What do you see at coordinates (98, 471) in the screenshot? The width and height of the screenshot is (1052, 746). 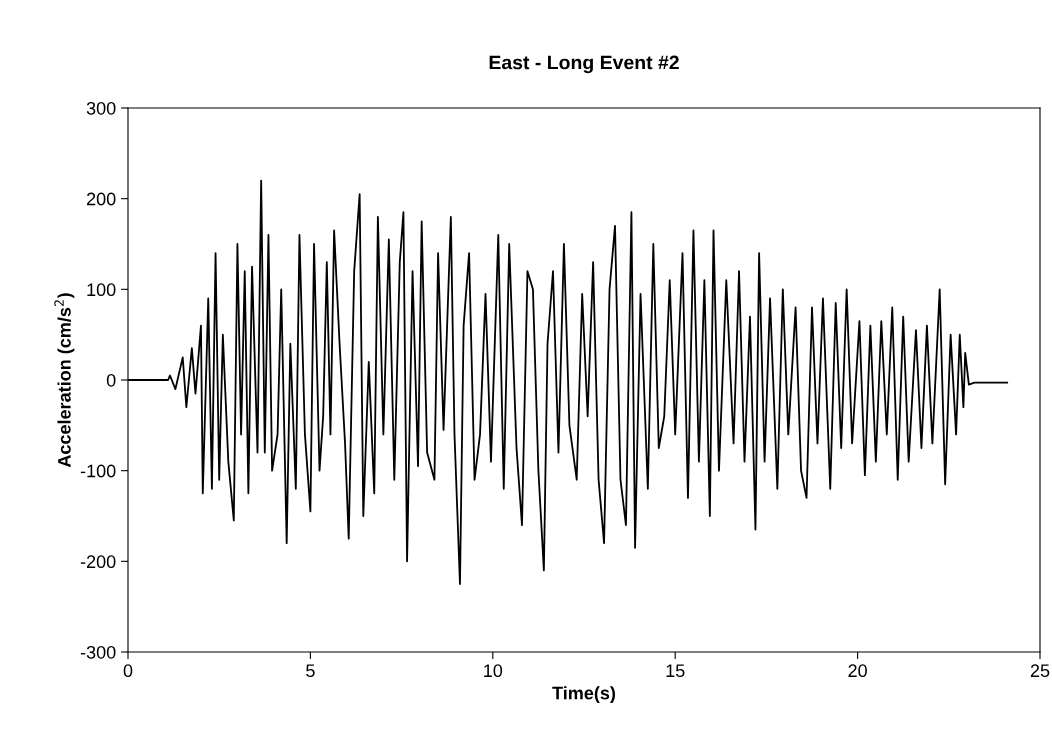 I see `y-tick-label: -100` at bounding box center [98, 471].